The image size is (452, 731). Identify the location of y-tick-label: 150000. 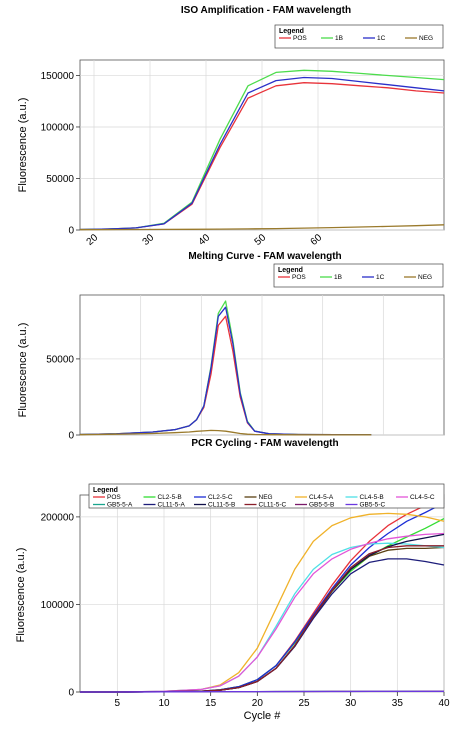
(58, 76).